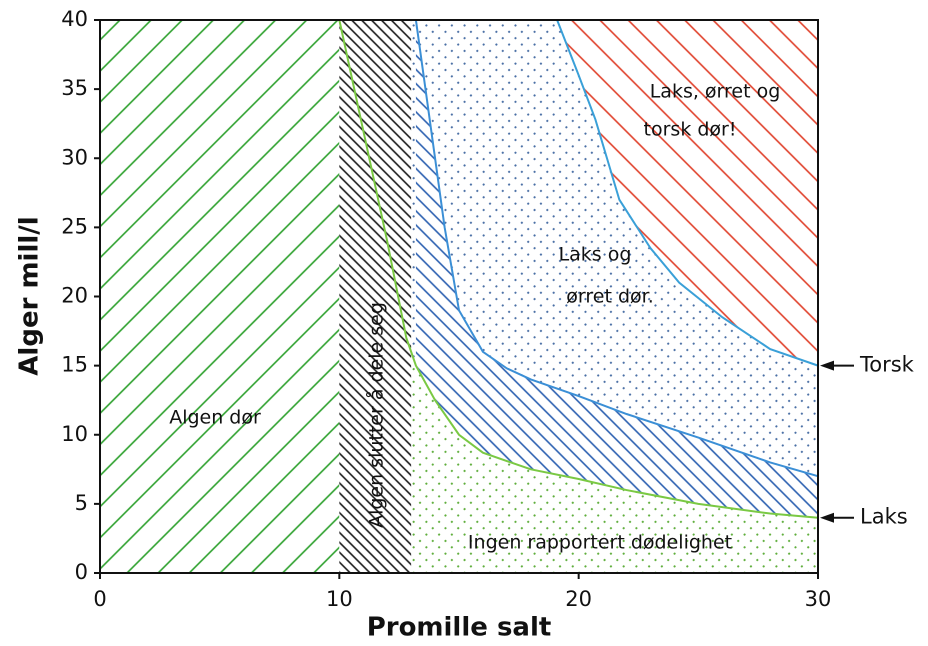 This screenshot has height=646, width=928. Describe the element at coordinates (81, 503) in the screenshot. I see `y-tick-label: 5` at that location.